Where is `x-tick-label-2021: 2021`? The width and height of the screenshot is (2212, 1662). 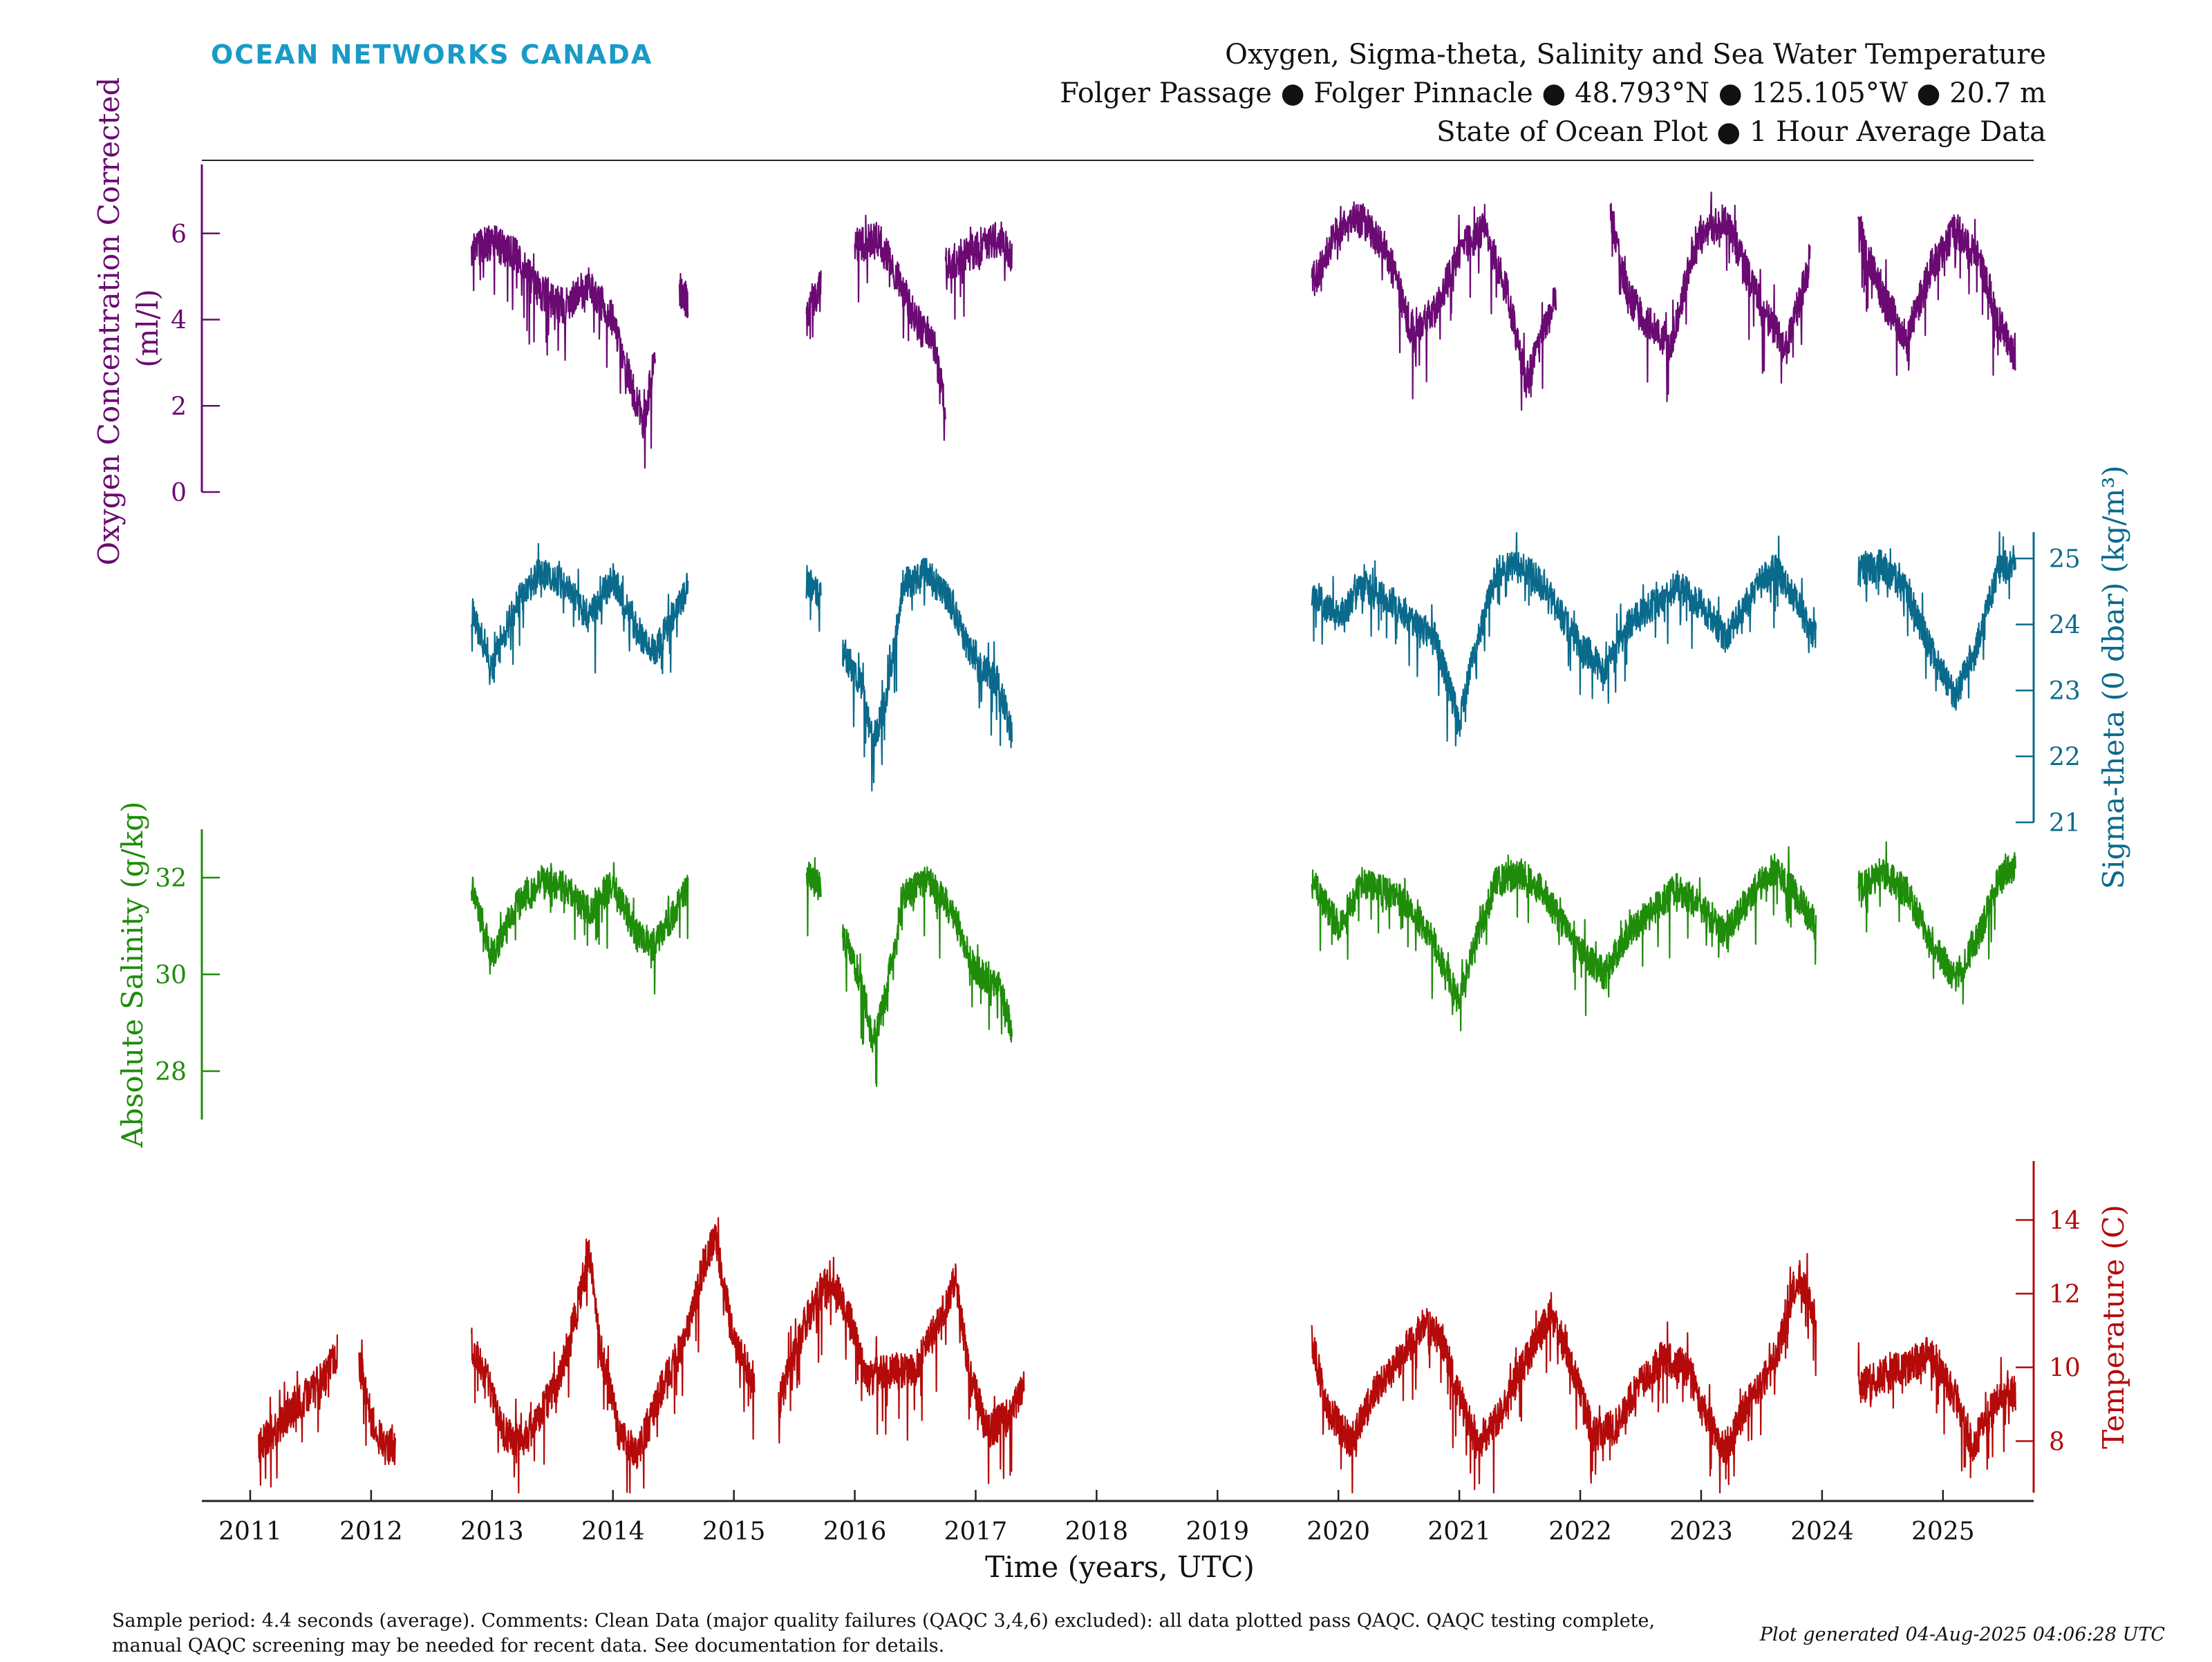 x-tick-label-2021: 2021 is located at coordinates (1459, 1532).